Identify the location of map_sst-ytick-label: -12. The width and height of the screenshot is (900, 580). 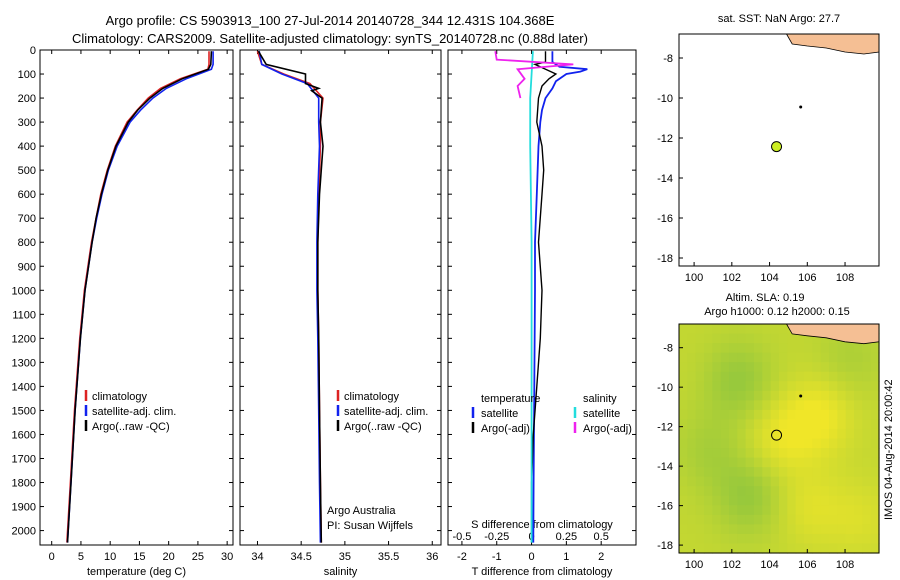
(665, 139).